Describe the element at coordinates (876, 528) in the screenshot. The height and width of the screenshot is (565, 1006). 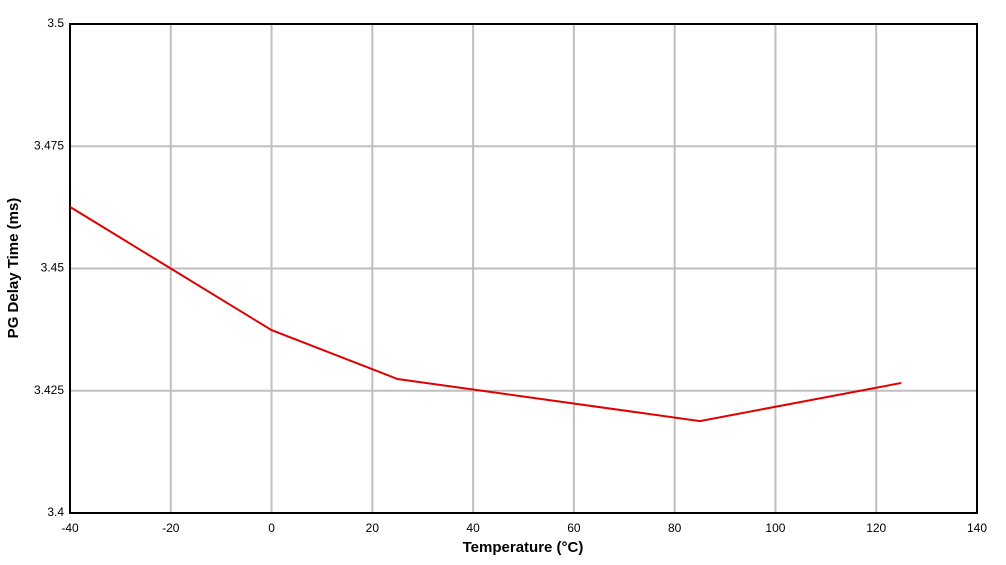
I see `x-tick-label: 120` at that location.